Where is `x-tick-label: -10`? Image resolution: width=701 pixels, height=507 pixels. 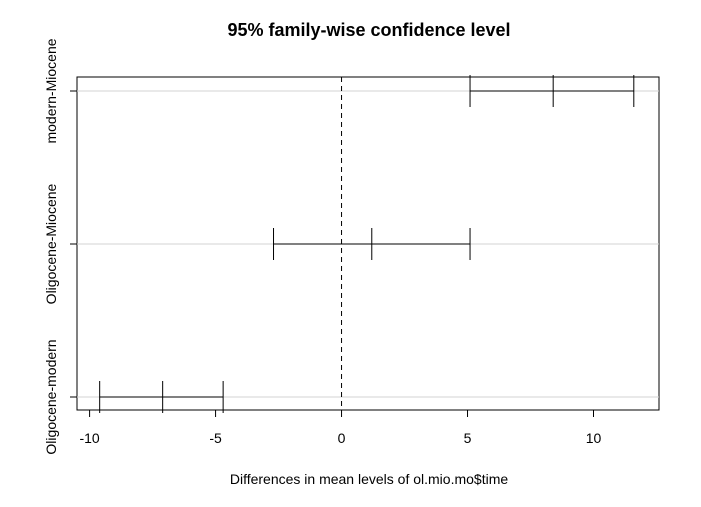 x-tick-label: -10 is located at coordinates (89, 438).